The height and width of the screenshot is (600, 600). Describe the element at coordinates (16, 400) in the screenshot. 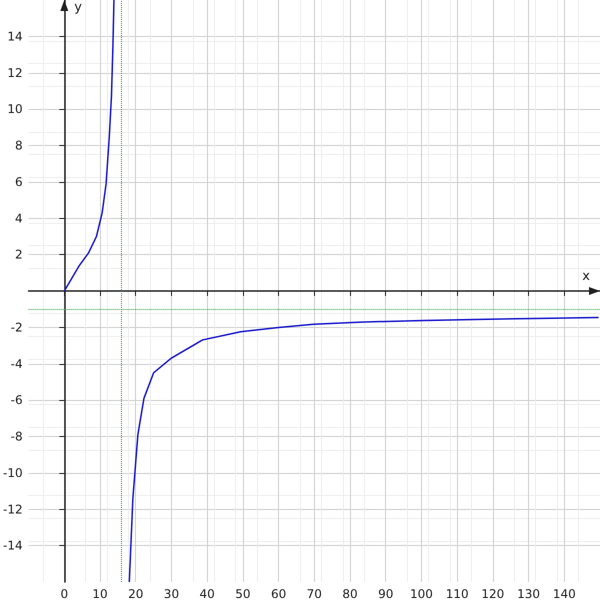

I see `y-tick-label: -6` at that location.